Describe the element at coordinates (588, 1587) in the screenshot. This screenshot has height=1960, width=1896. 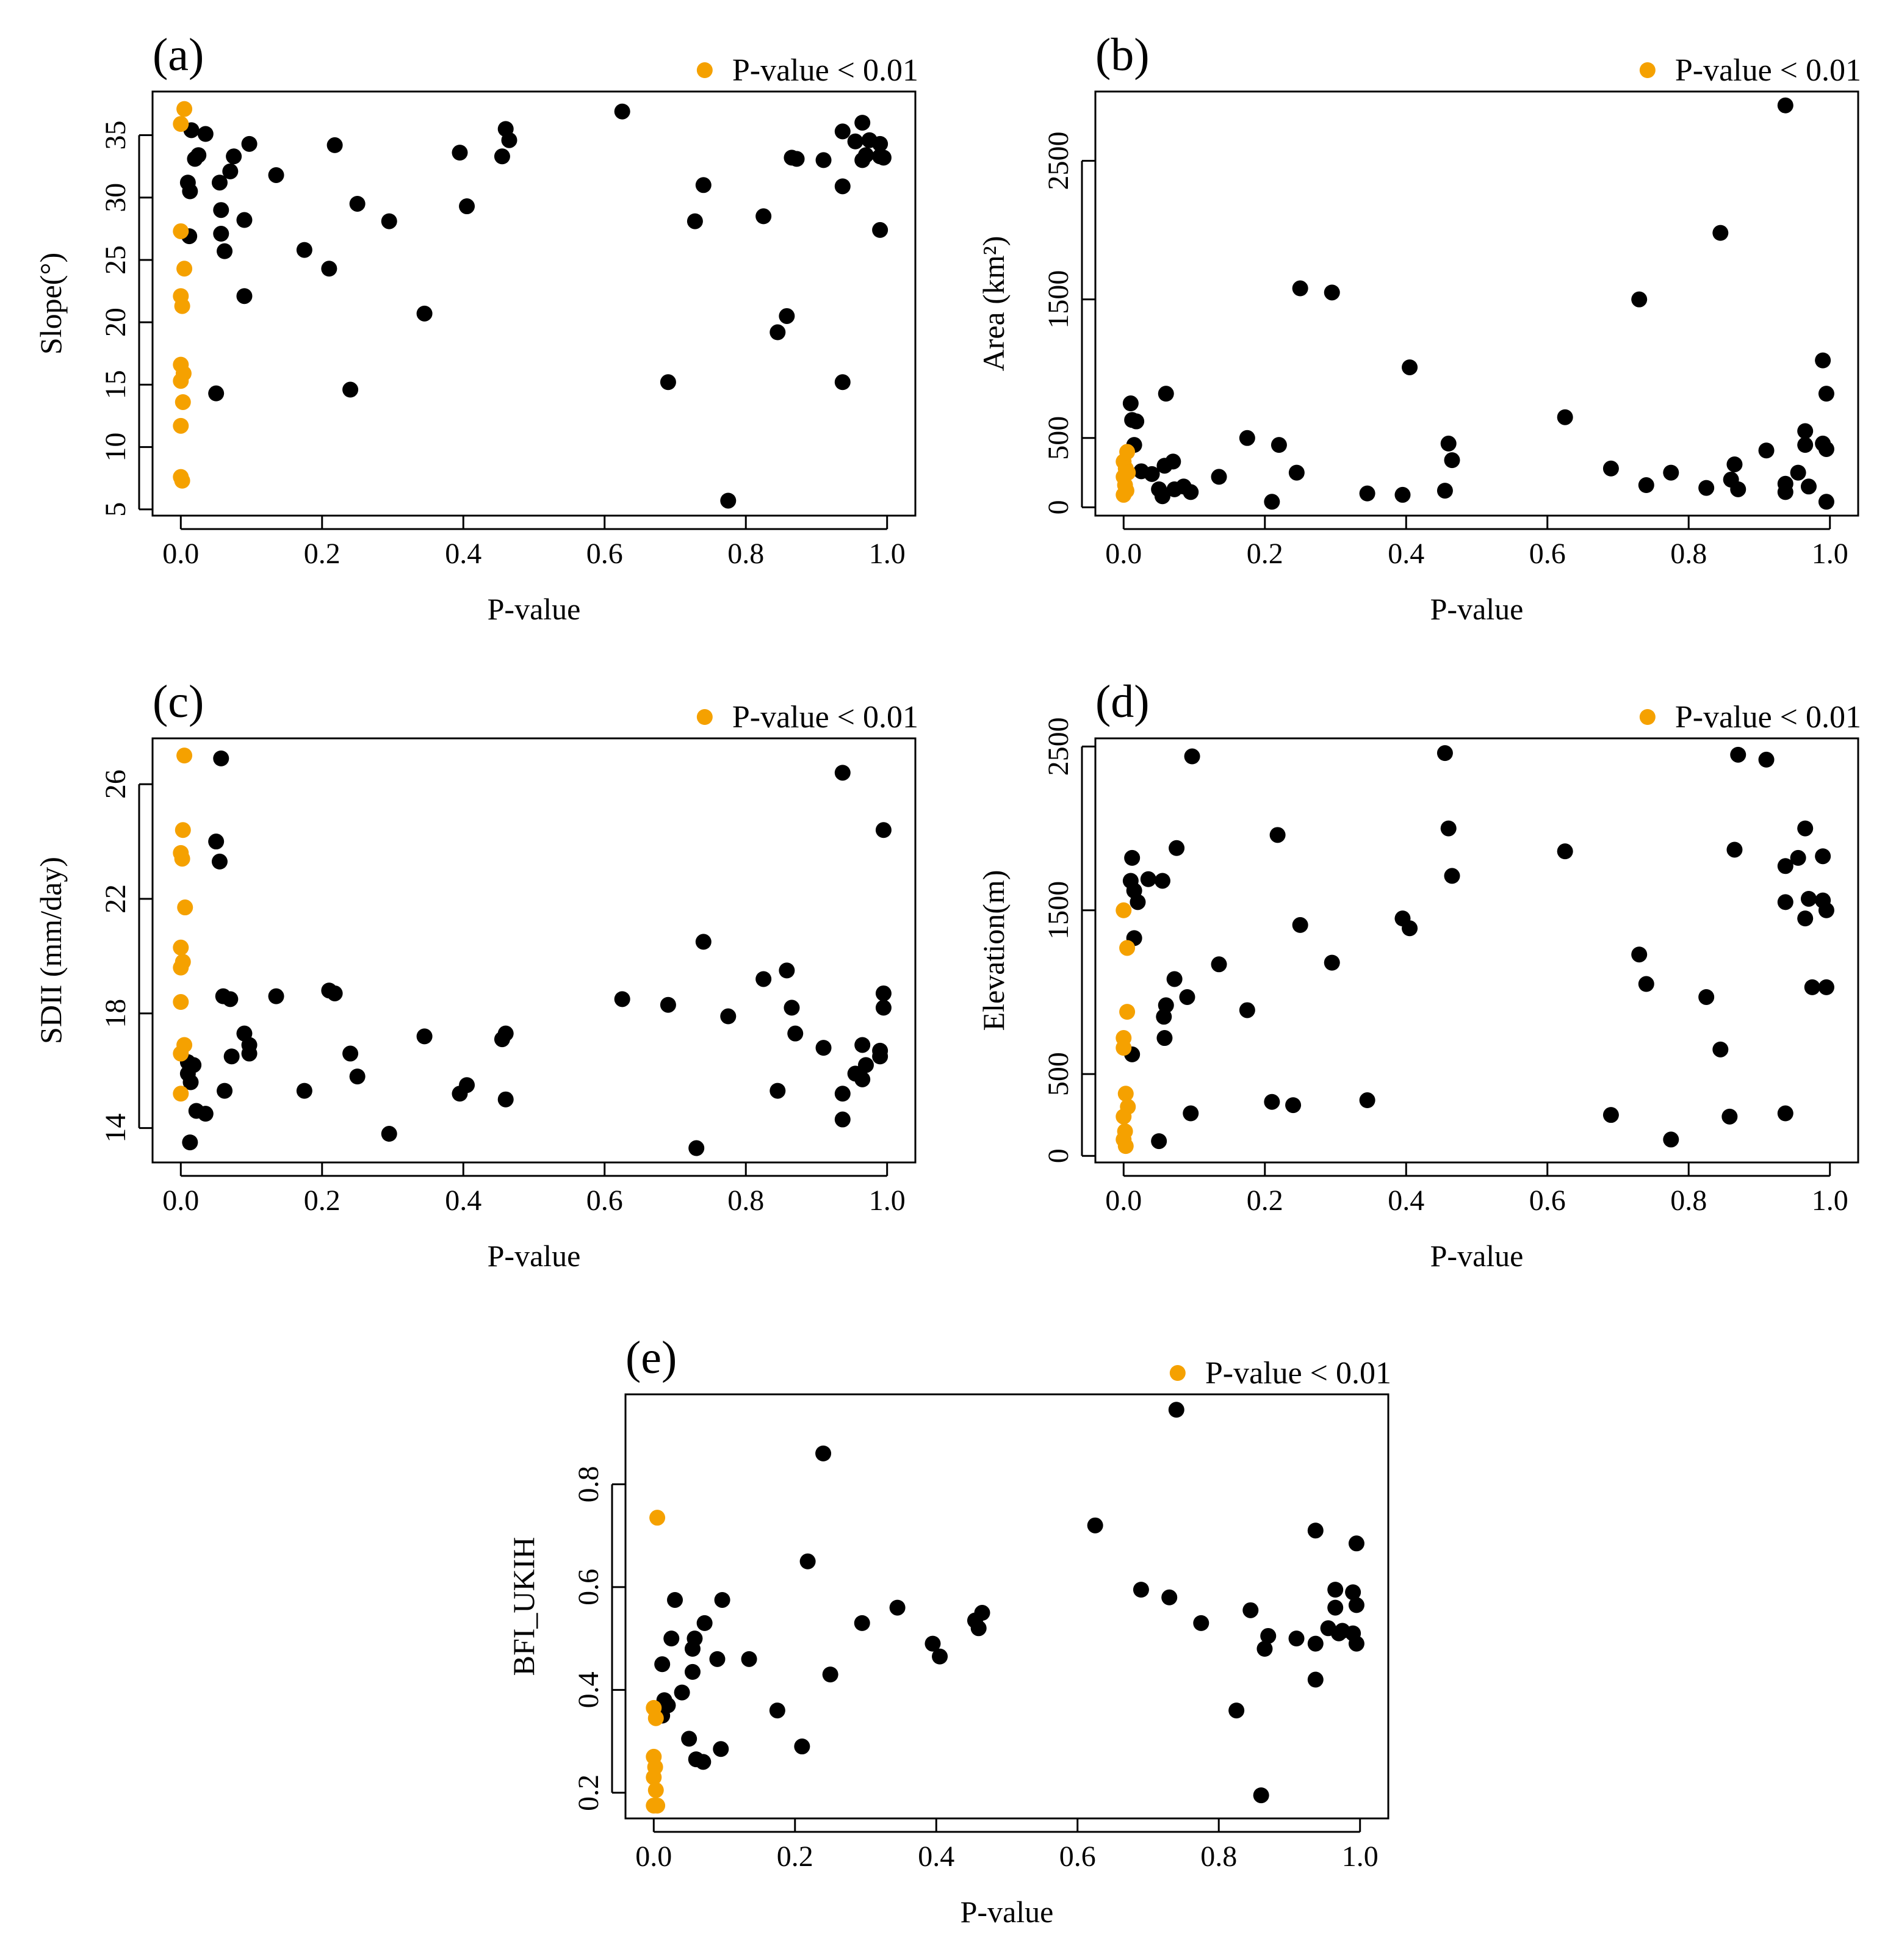
I see `y-tick-label: 0.6` at that location.